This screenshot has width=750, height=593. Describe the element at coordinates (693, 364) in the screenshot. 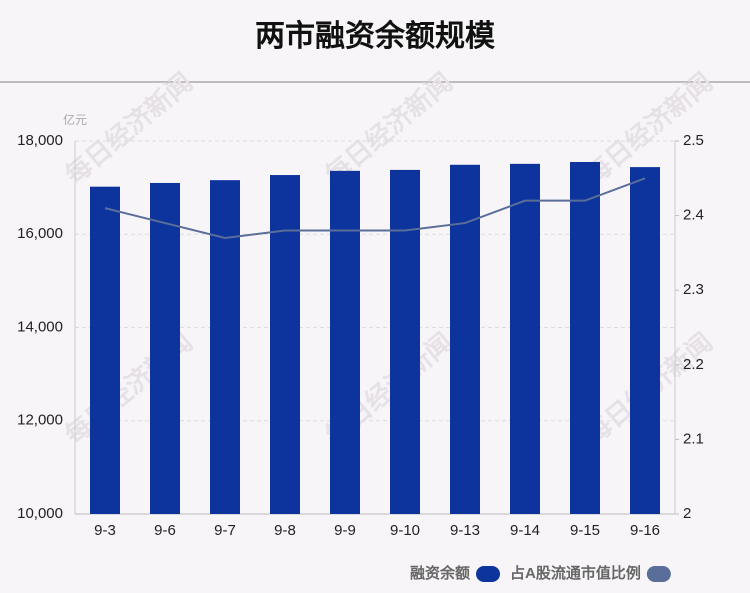

I see `y2-tick-label: 2.2` at that location.